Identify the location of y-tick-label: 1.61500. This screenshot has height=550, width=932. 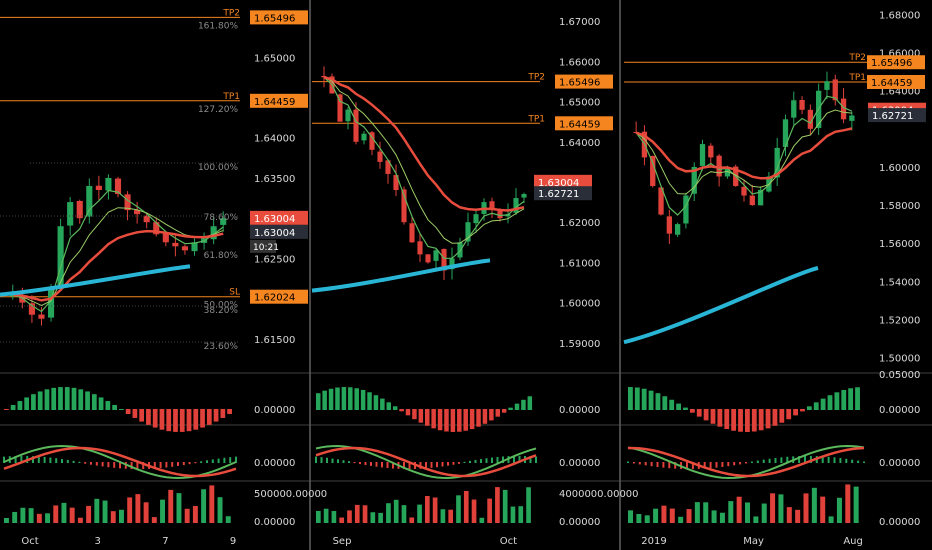
(274, 340).